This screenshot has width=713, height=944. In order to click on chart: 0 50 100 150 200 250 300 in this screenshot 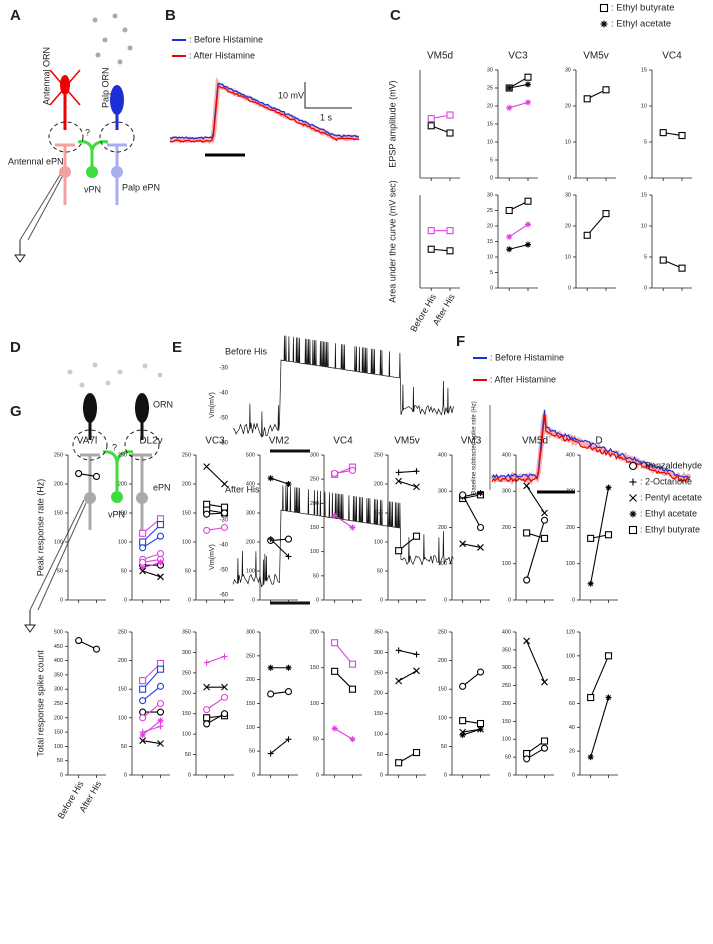, I will do `click(272, 703)`.